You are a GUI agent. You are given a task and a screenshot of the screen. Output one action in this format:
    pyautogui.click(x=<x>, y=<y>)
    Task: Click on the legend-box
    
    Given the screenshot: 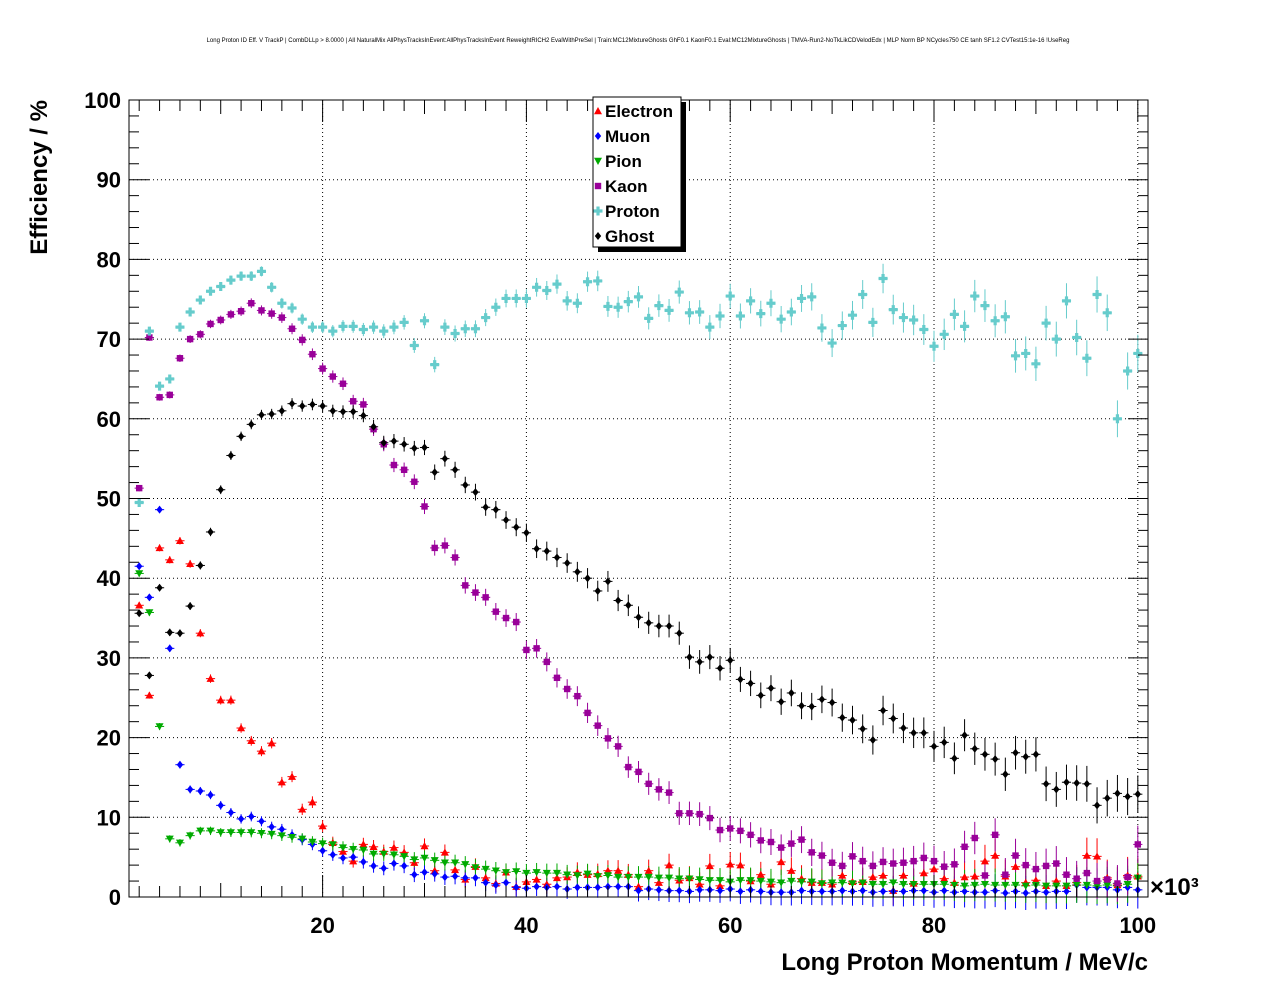 What is the action you would take?
    pyautogui.click(x=637, y=172)
    